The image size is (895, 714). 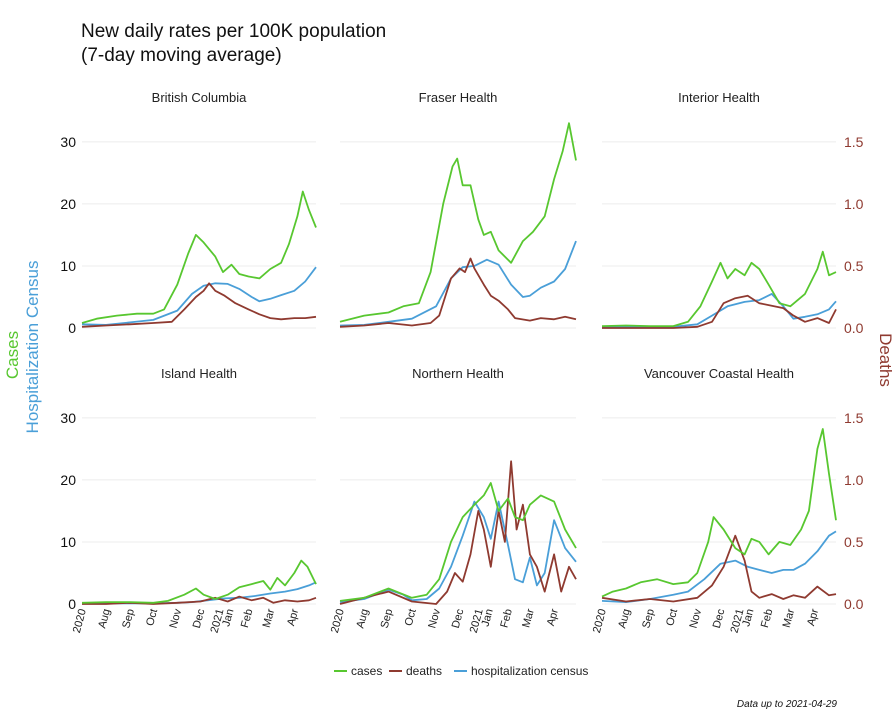 I want to click on chart-title-line2: (7-day moving average), so click(x=181, y=55).